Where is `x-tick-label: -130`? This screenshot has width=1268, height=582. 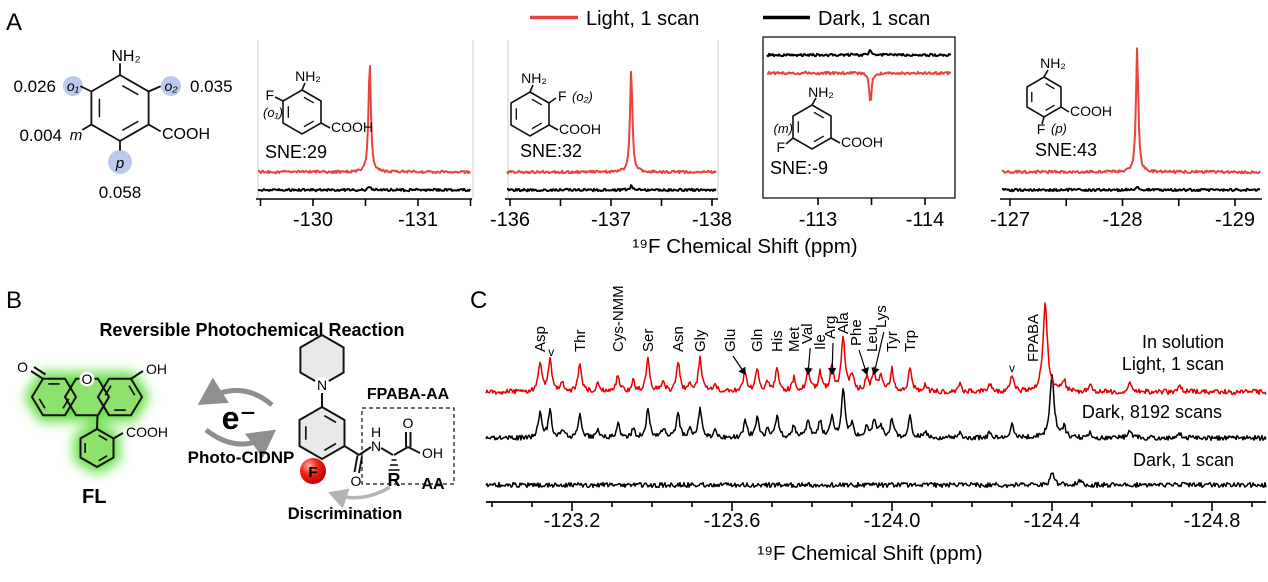
x-tick-label: -130 is located at coordinates (313, 220).